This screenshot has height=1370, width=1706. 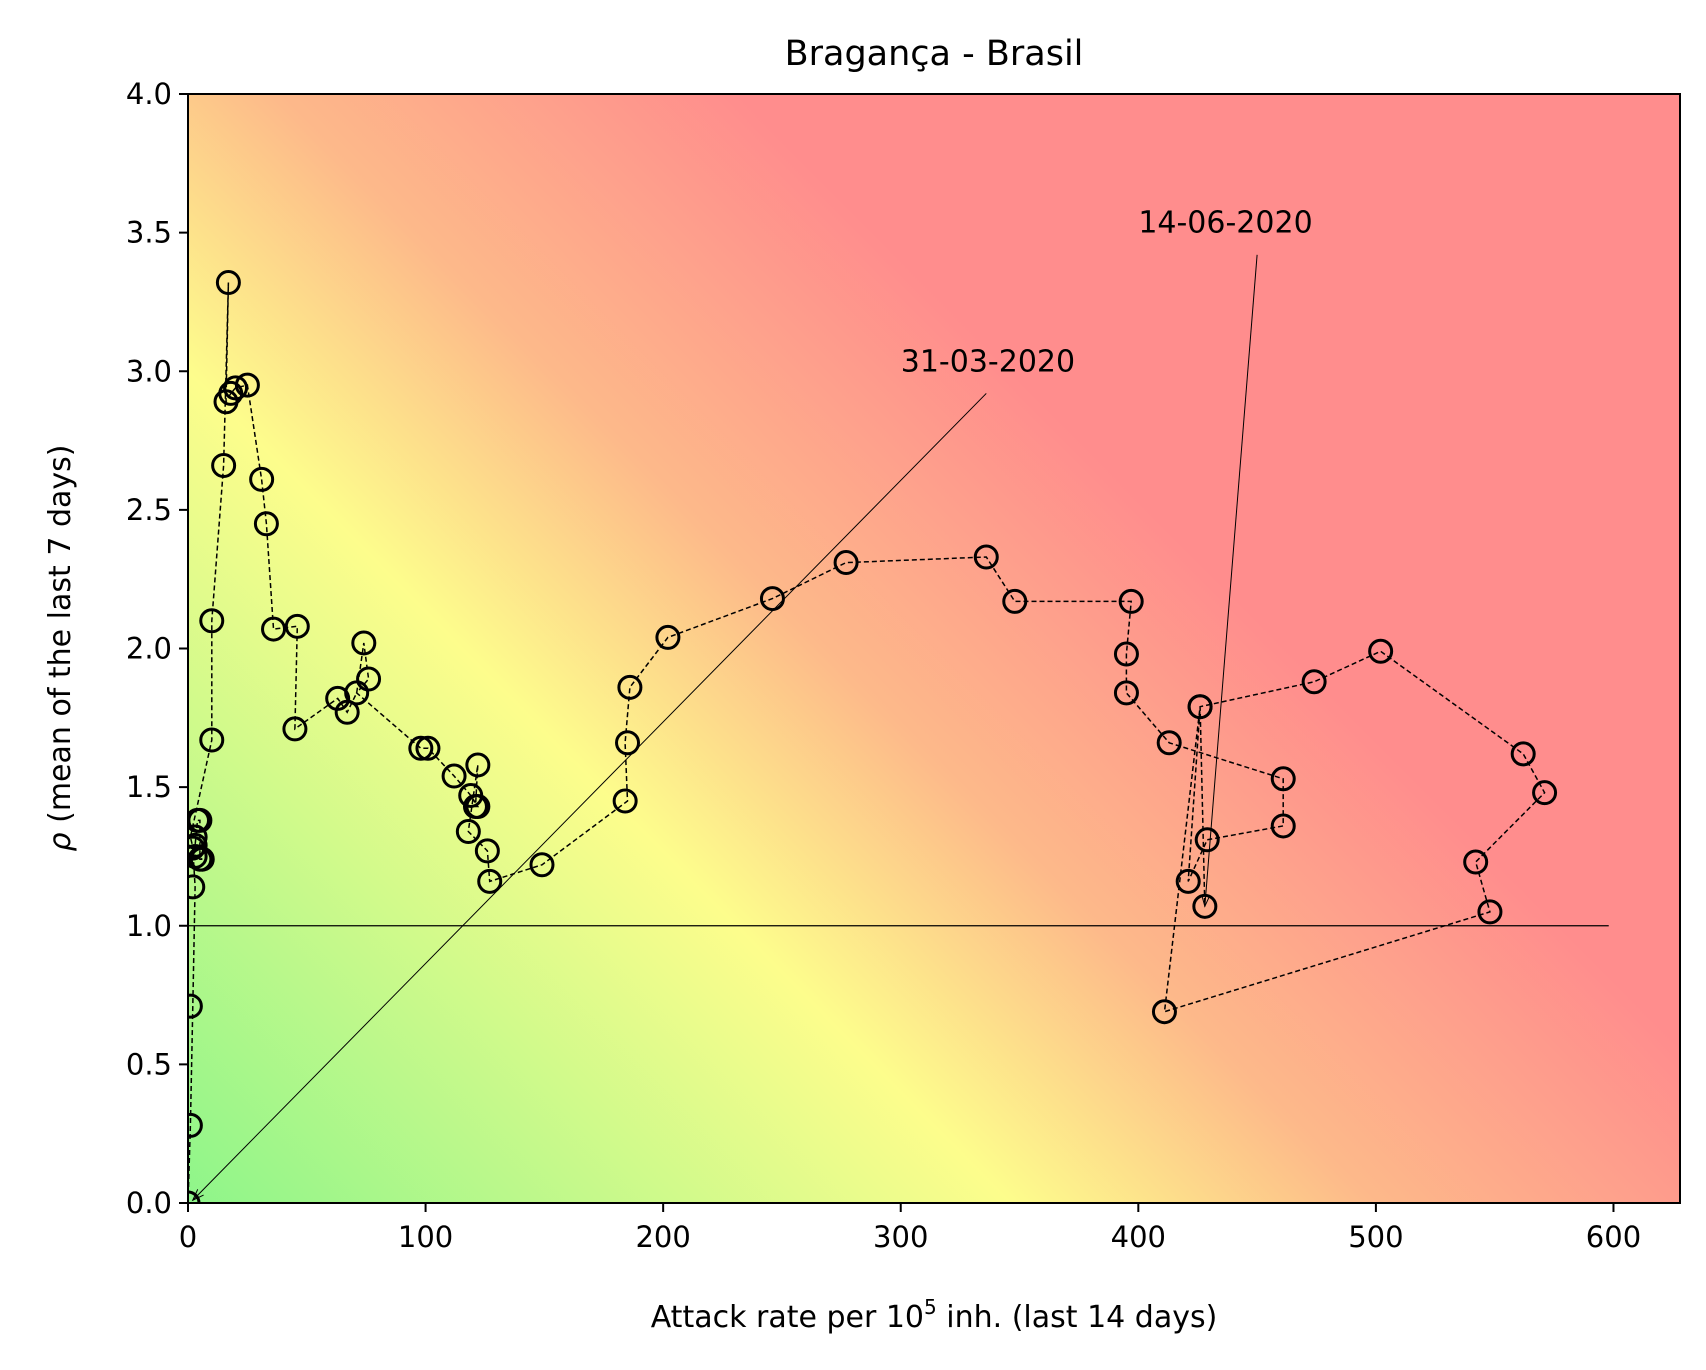 I want to click on x-axis: 0 100 200 300 400 500 600, so click(x=910, y=1228).